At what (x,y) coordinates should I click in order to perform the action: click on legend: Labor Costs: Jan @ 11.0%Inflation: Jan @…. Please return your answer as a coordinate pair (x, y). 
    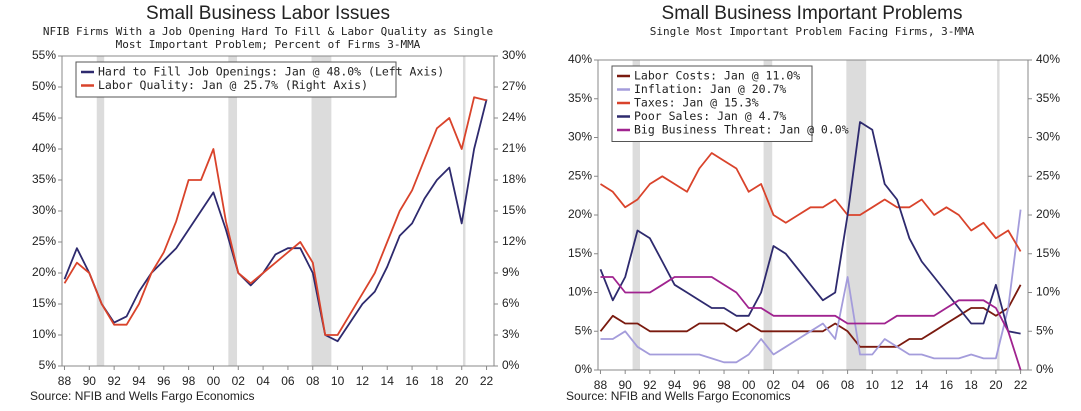
    Looking at the image, I should click on (730, 103).